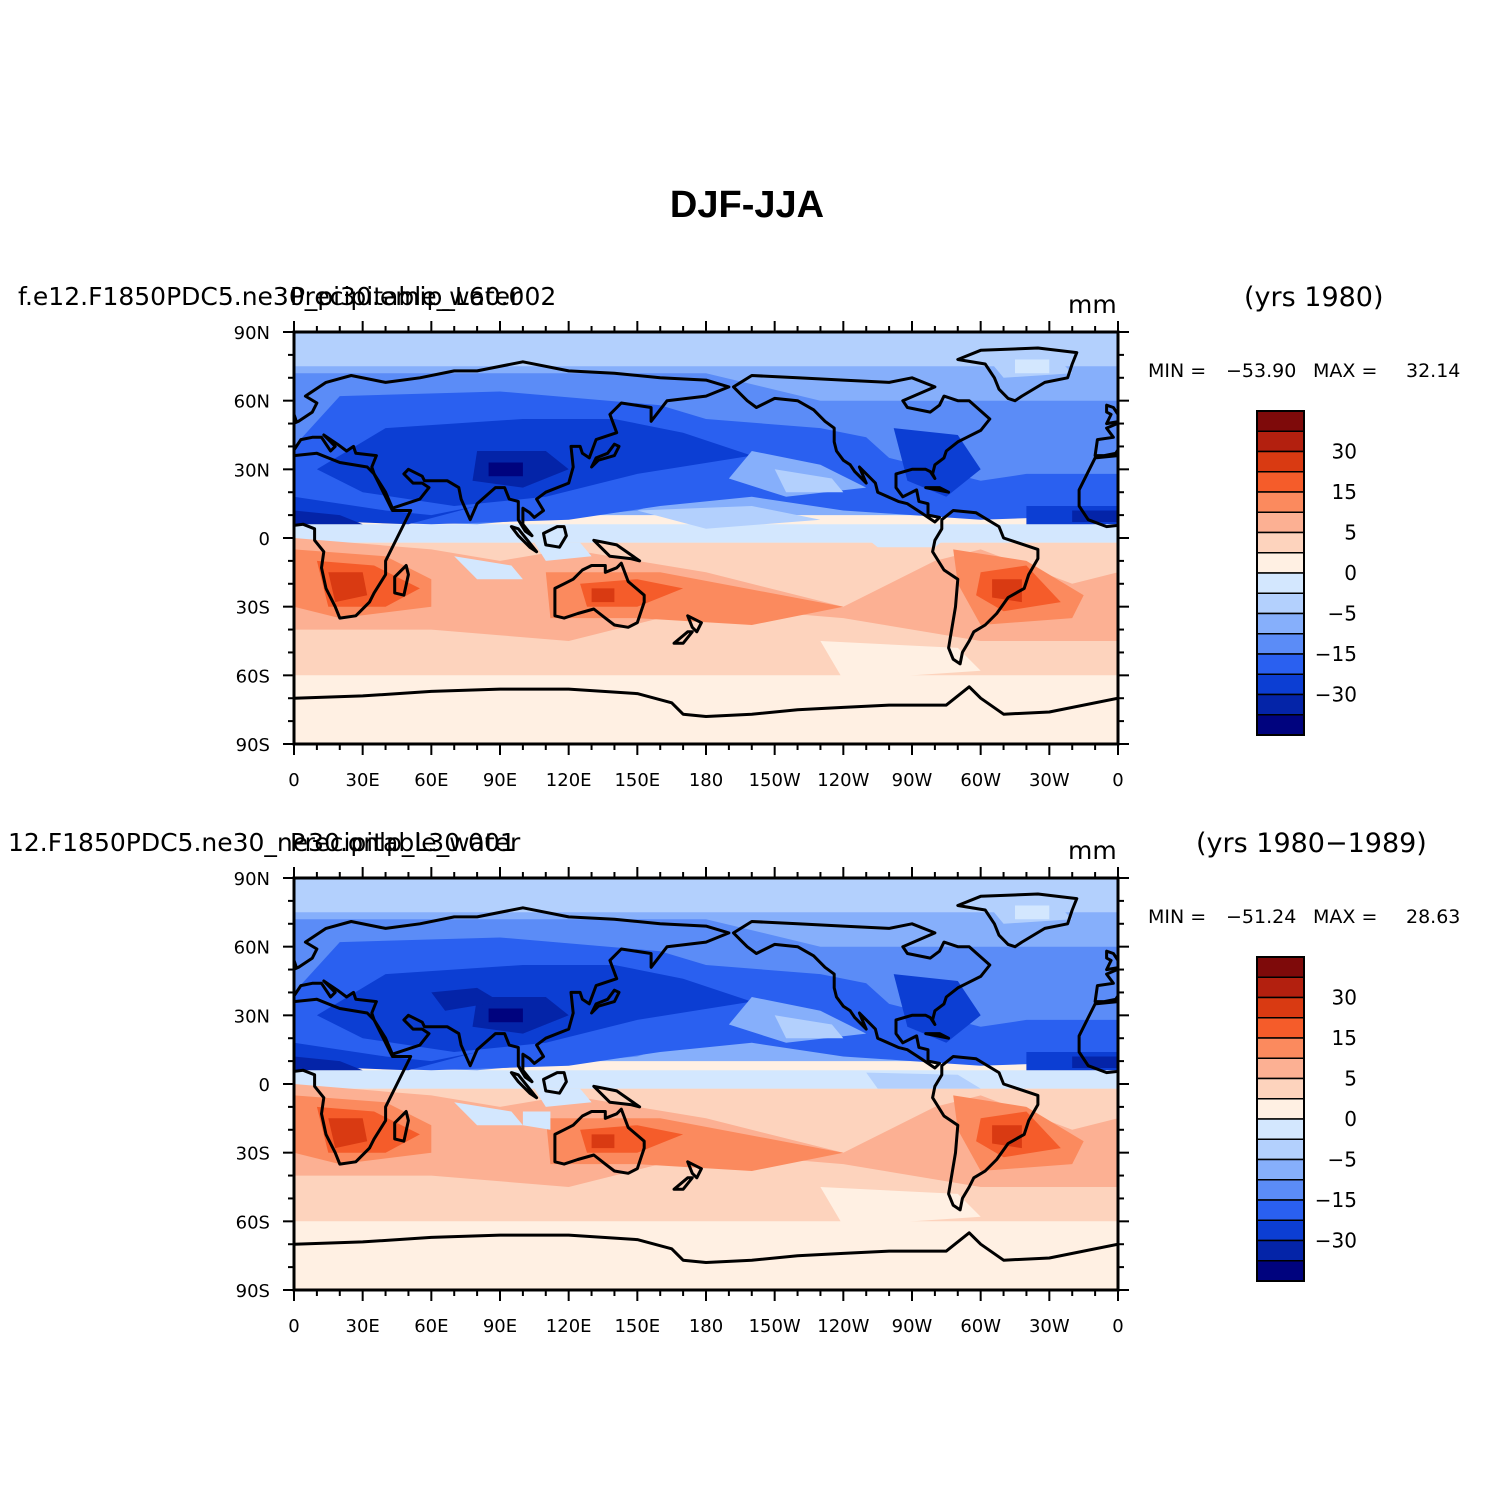 The height and width of the screenshot is (1491, 1494). What do you see at coordinates (253, 676) in the screenshot?
I see `lat-tick-label: 60S` at bounding box center [253, 676].